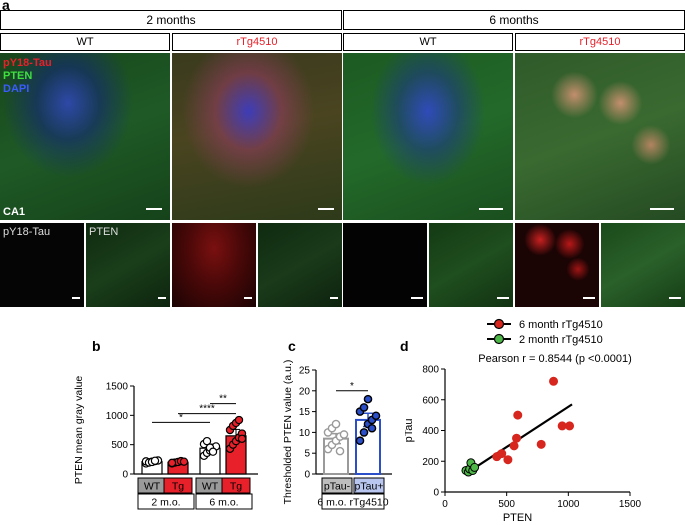 The width and height of the screenshot is (685, 525). Describe the element at coordinates (430, 431) in the screenshot. I see `y-tick-label: 400` at that location.